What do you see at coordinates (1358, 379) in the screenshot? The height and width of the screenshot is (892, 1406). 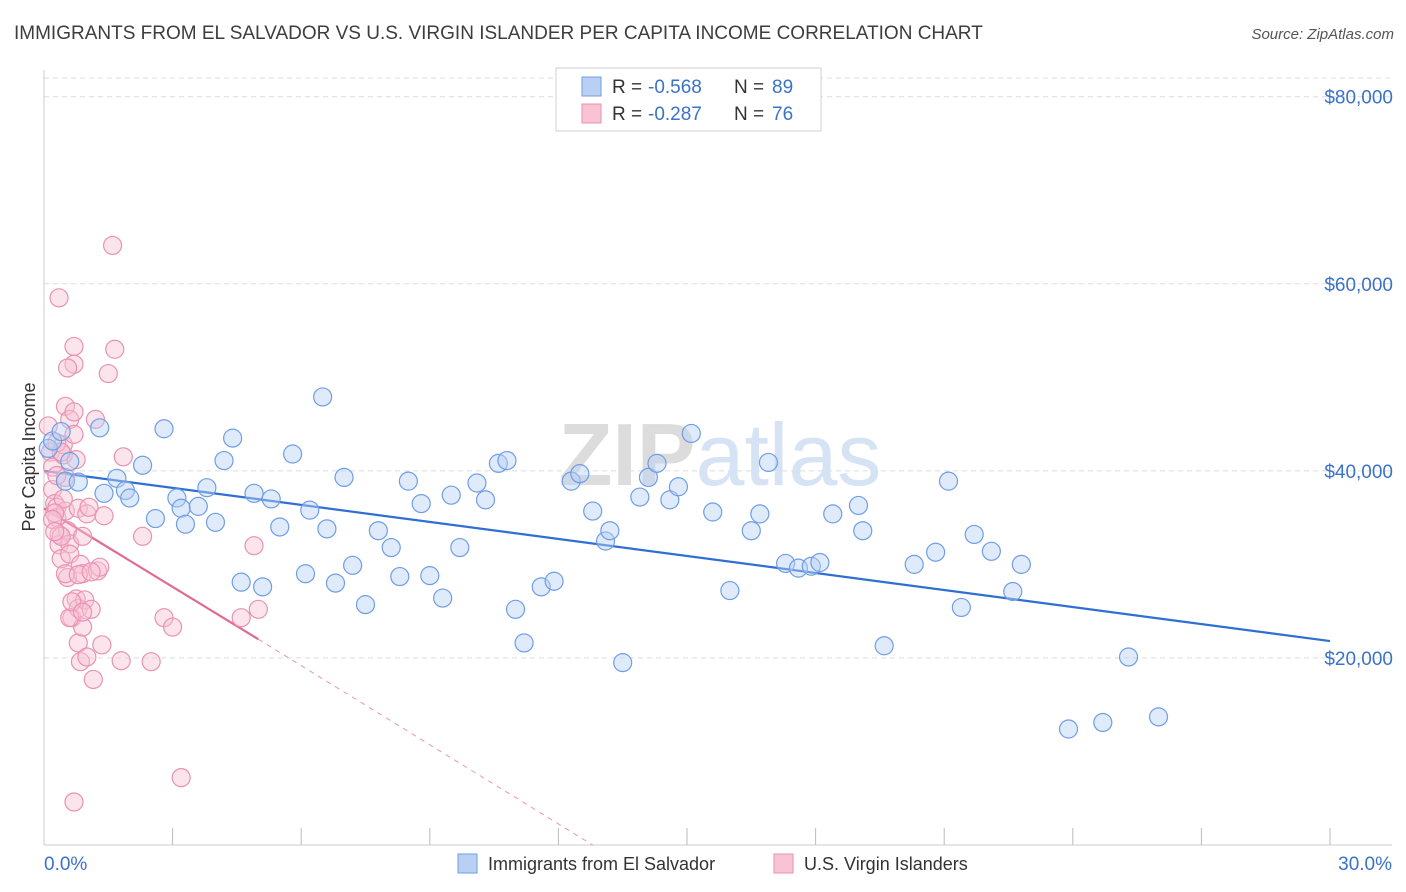 I see `y-axis-tick-labels: $20,000 $40,000 $60,000 $80,000` at bounding box center [1358, 379].